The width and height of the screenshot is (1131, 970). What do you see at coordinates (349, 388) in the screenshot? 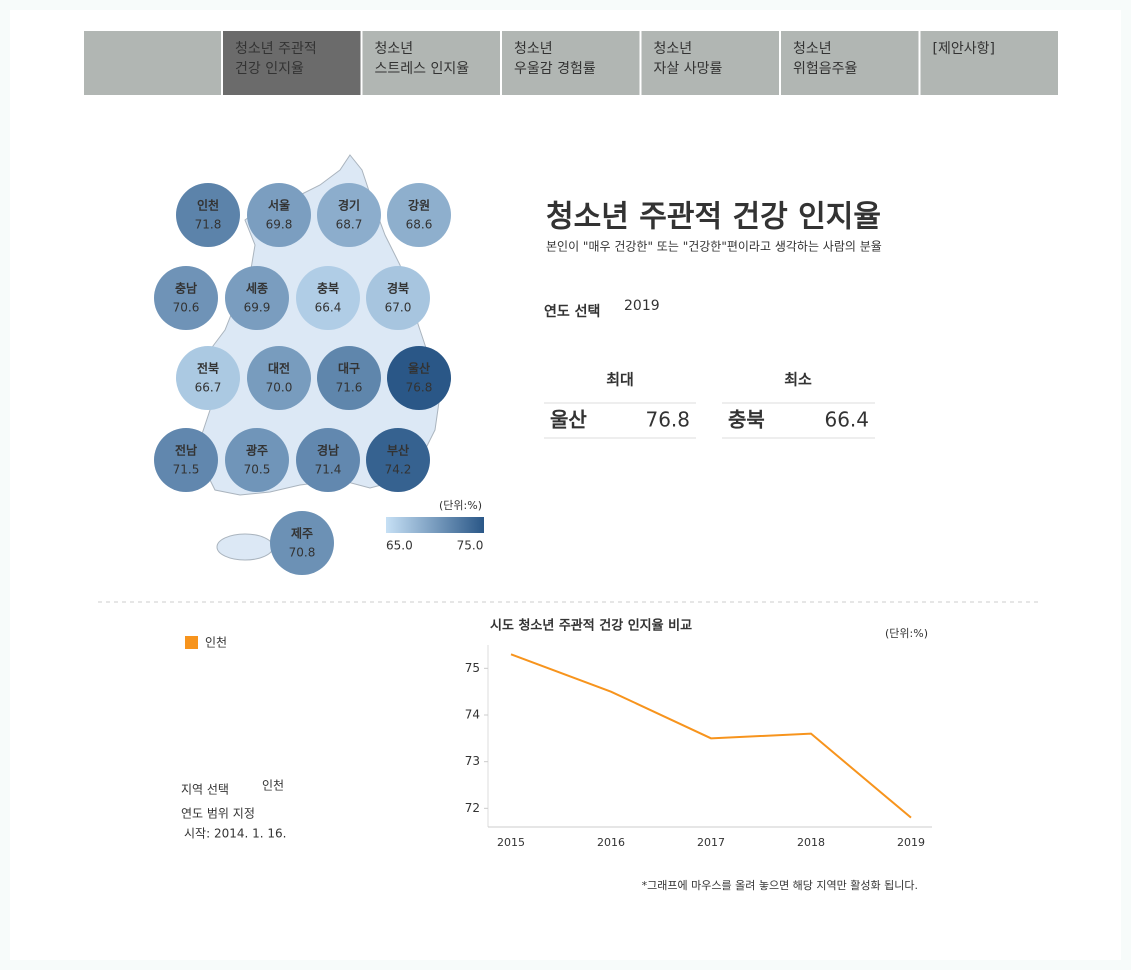
I see `region-value: 71.6` at bounding box center [349, 388].